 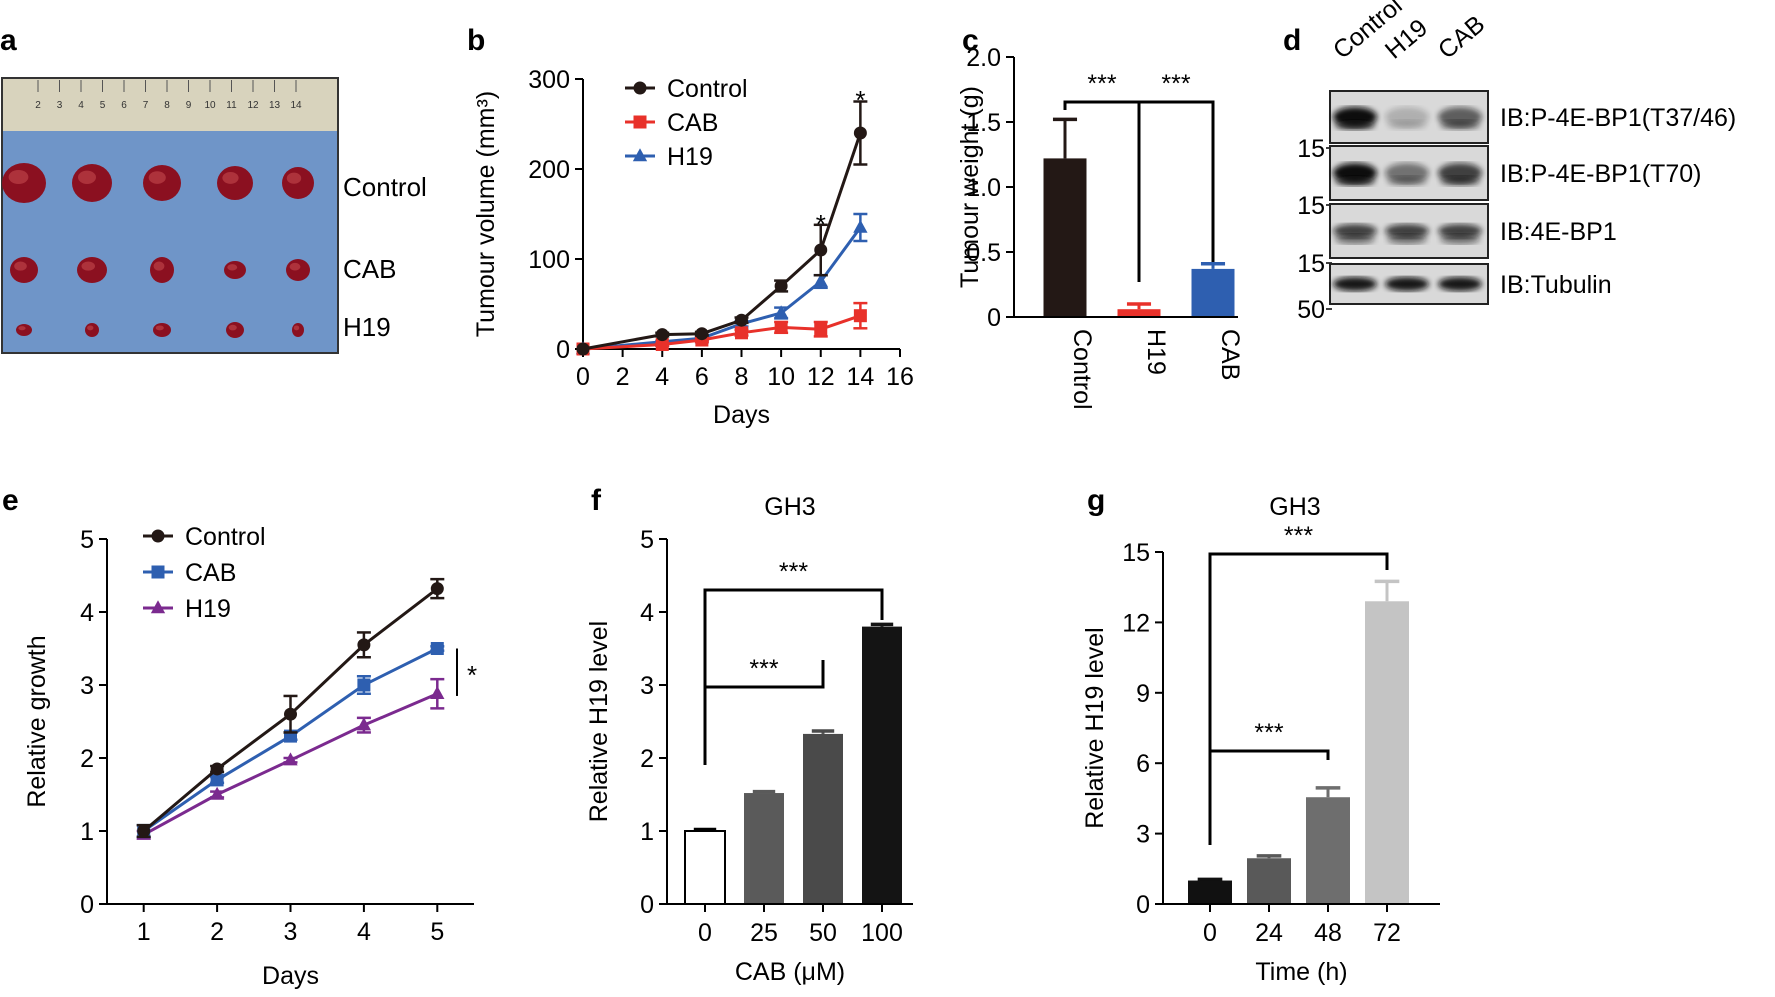 I want to click on ruler, so click(x=170, y=105).